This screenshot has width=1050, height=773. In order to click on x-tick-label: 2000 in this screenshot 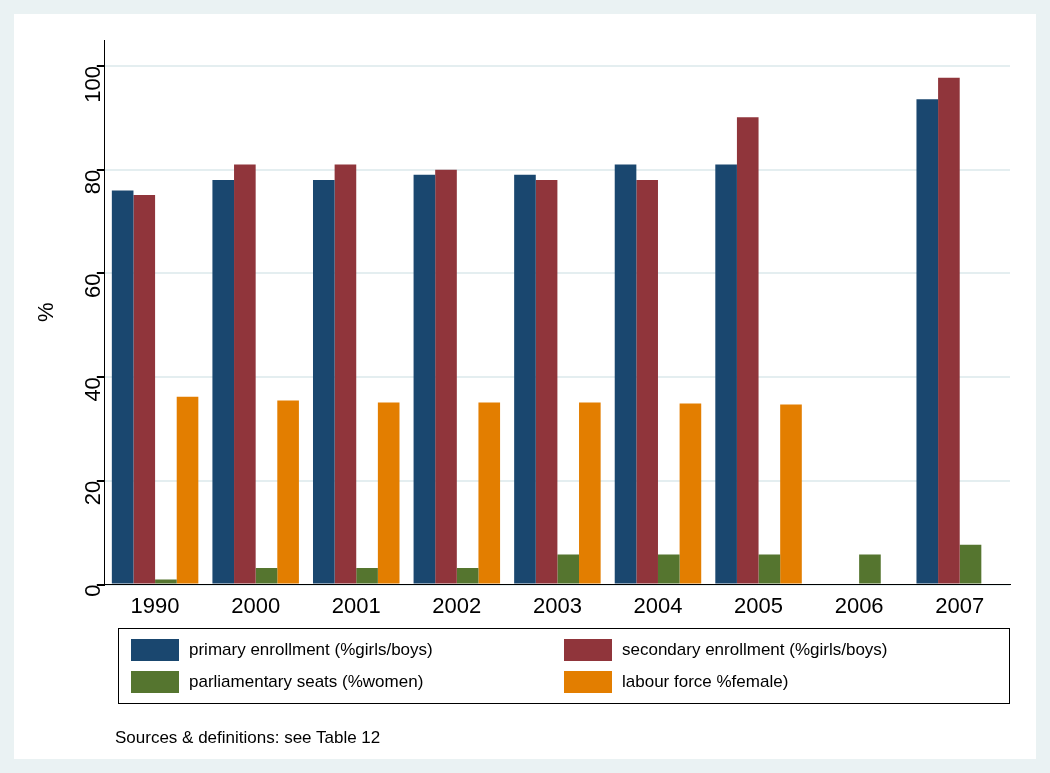, I will do `click(256, 605)`.